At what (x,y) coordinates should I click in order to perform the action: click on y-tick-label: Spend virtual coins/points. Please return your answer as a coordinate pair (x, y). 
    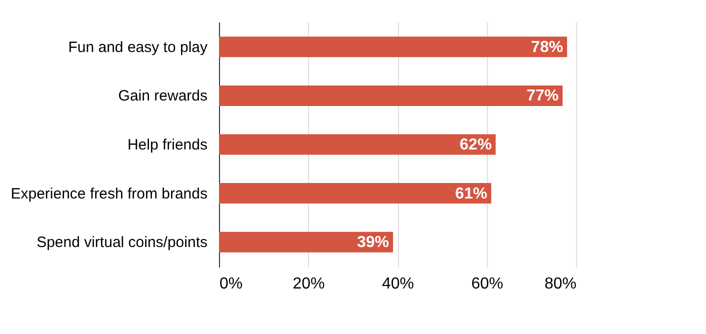
    Looking at the image, I should click on (122, 243).